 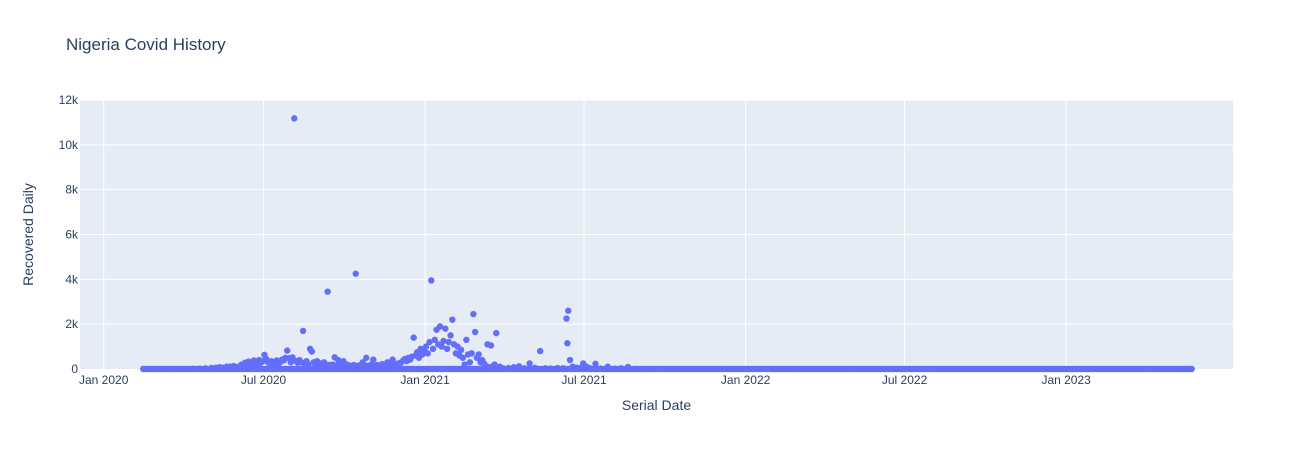 I want to click on y-tick-label: 8k, so click(x=72, y=190).